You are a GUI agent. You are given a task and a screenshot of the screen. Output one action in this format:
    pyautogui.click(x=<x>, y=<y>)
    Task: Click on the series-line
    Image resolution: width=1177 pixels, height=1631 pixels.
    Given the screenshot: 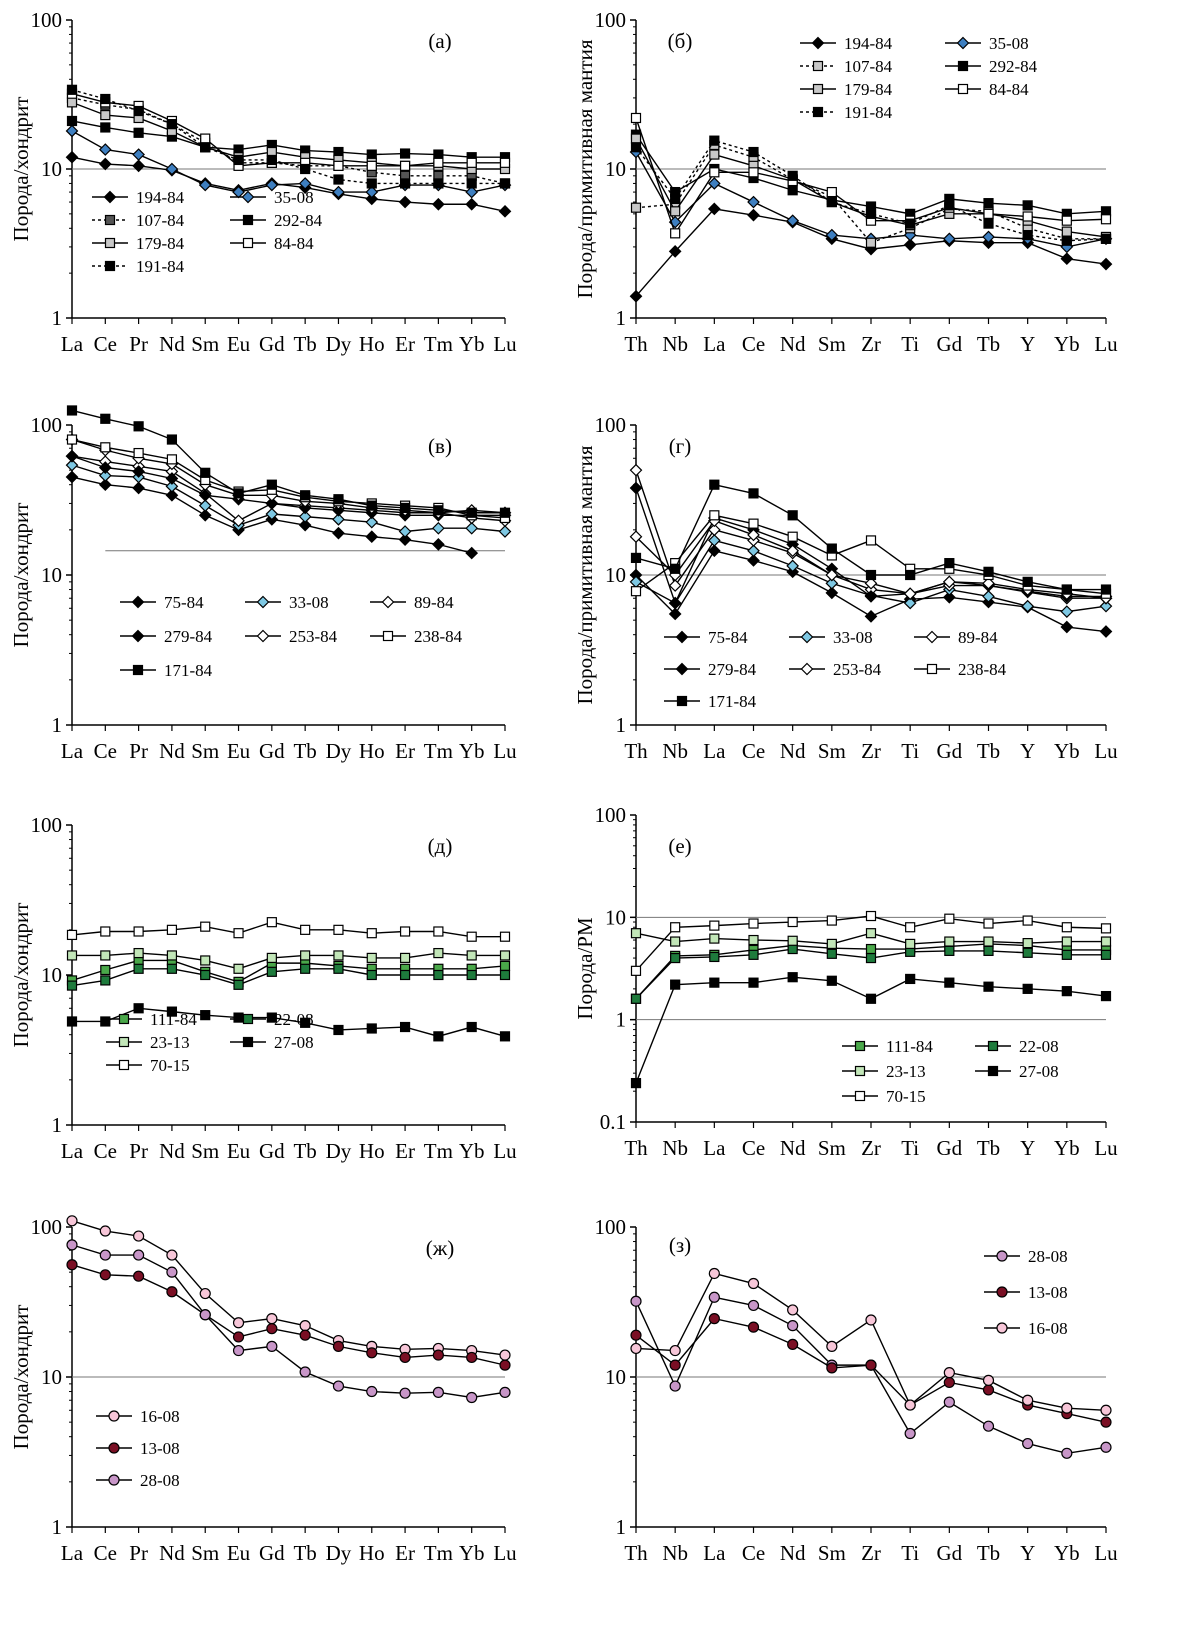 What is the action you would take?
    pyautogui.click(x=288, y=141)
    